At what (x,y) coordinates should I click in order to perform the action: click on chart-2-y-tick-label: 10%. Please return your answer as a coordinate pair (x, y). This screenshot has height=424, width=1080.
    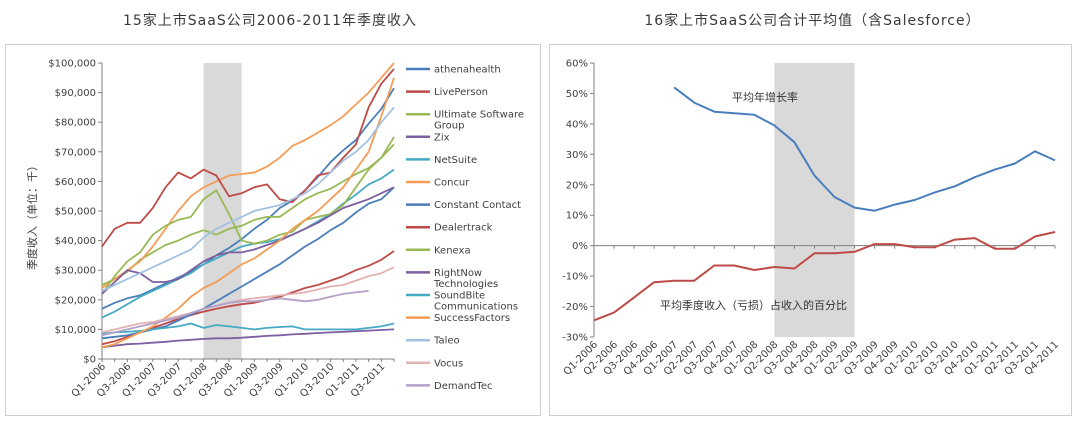
    Looking at the image, I should click on (577, 216).